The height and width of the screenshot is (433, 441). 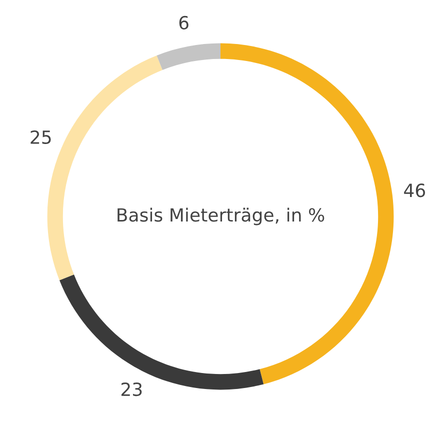 I want to click on data-label: 6, so click(x=183, y=23).